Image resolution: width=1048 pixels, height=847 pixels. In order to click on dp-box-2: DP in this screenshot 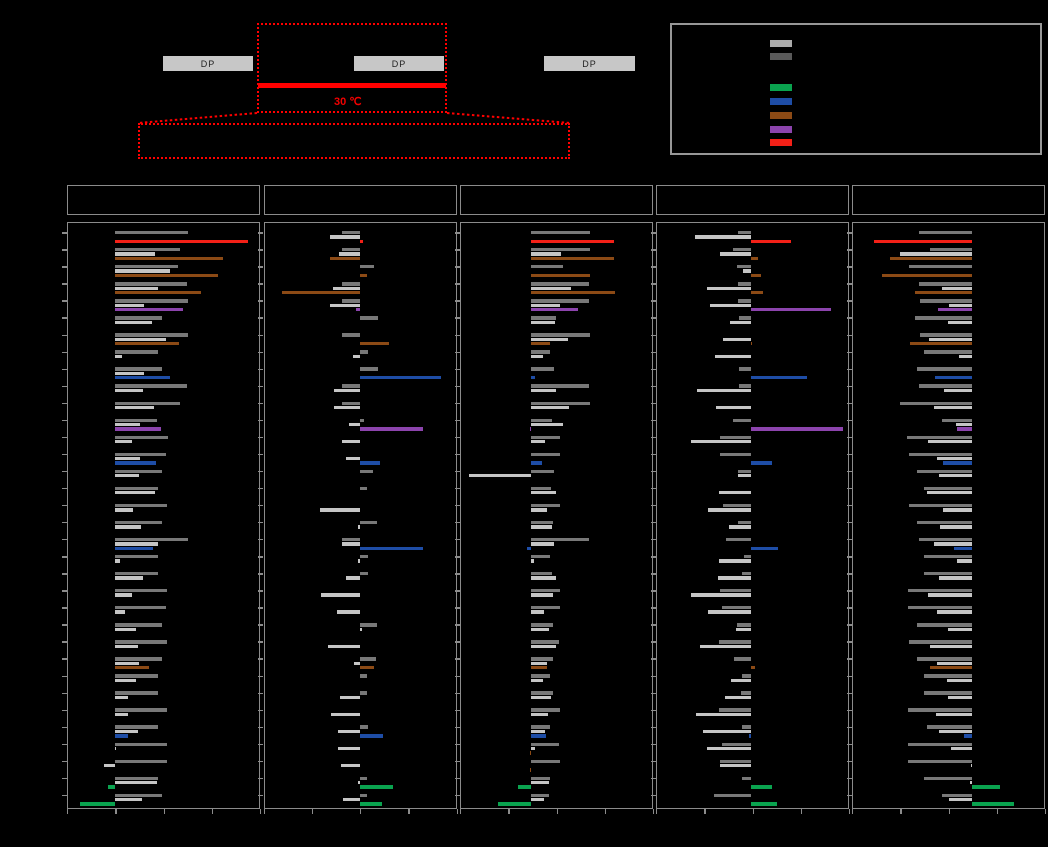, I will do `click(399, 63)`.